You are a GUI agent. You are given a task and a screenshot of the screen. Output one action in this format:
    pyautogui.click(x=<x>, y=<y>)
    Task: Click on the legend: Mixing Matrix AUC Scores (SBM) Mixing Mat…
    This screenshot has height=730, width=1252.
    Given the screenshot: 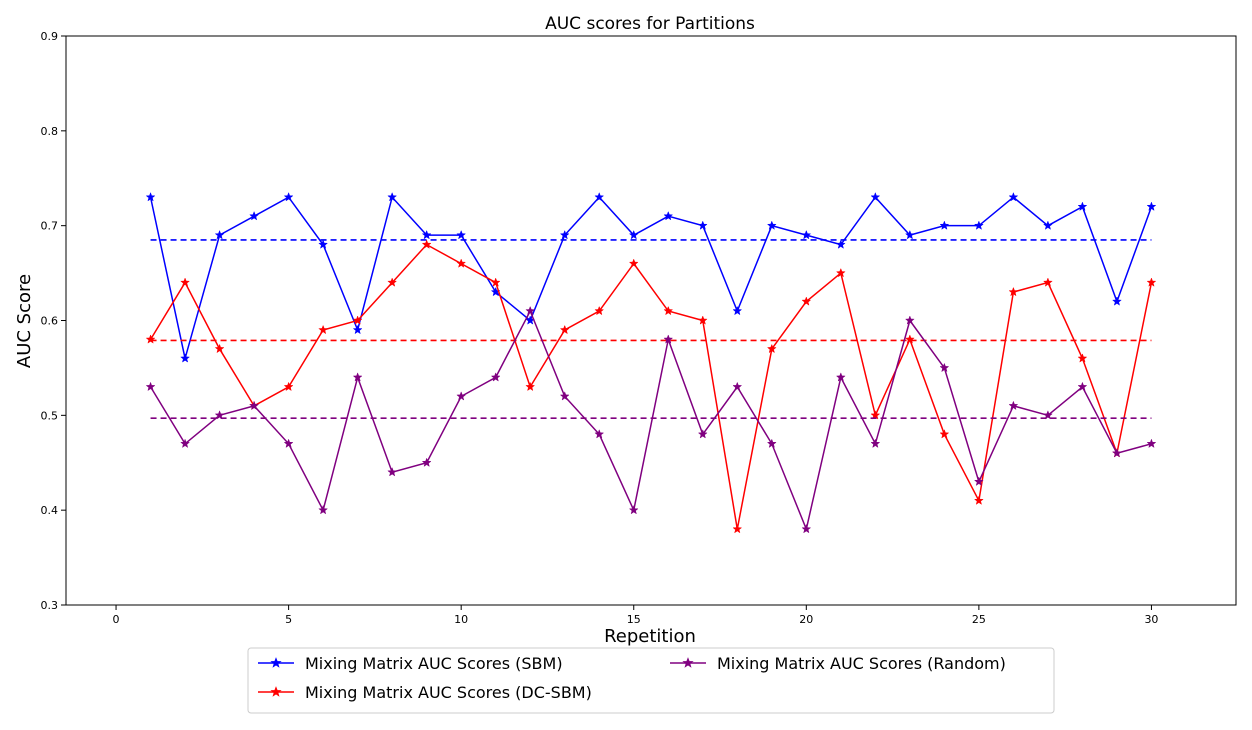 What is the action you would take?
    pyautogui.click(x=651, y=680)
    